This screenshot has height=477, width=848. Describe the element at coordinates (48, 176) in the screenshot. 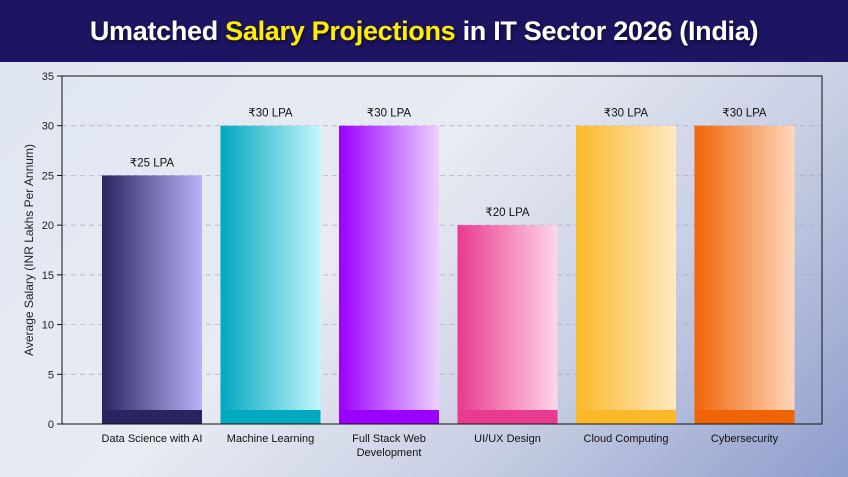

I see `y-tick-label: 25` at that location.